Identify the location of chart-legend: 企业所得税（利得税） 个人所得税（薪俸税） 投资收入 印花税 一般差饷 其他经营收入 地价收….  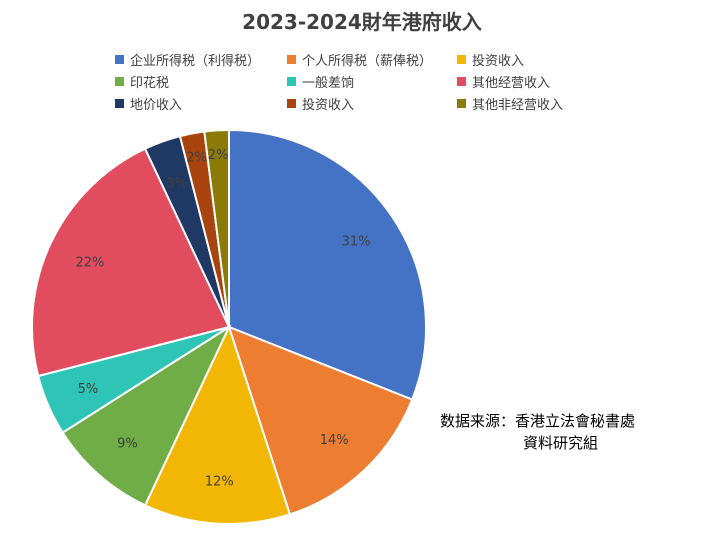
(365, 83).